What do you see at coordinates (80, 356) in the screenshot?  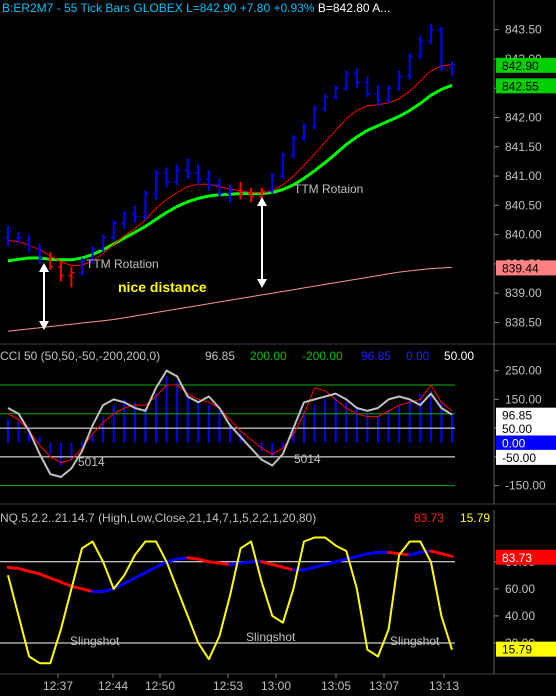 I see `cci-title: CCI 50 (50,50,-50,-200,200,0)` at bounding box center [80, 356].